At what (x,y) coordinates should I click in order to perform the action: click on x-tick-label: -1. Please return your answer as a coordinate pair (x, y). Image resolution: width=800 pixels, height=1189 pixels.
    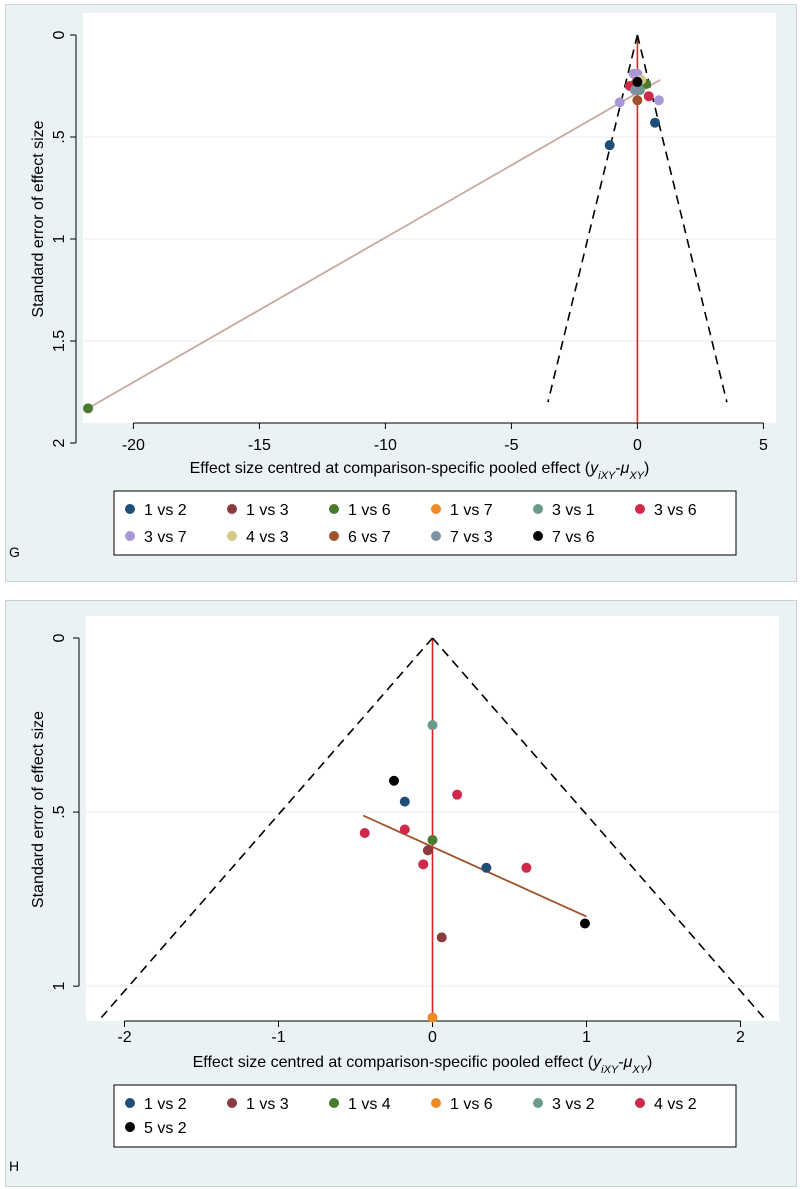
    Looking at the image, I should click on (278, 1037).